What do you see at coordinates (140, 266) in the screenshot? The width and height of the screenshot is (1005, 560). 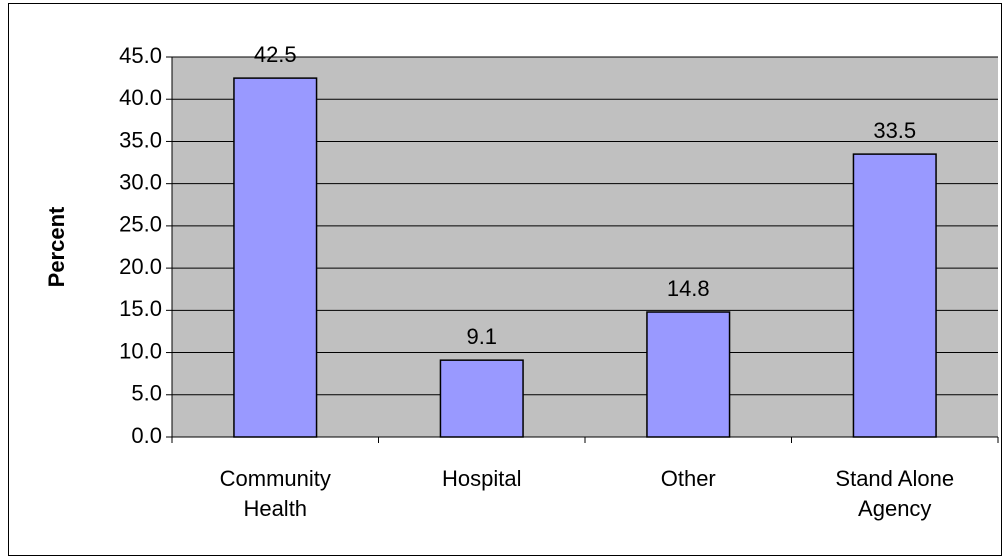 I see `y-tick-label: 20.0` at bounding box center [140, 266].